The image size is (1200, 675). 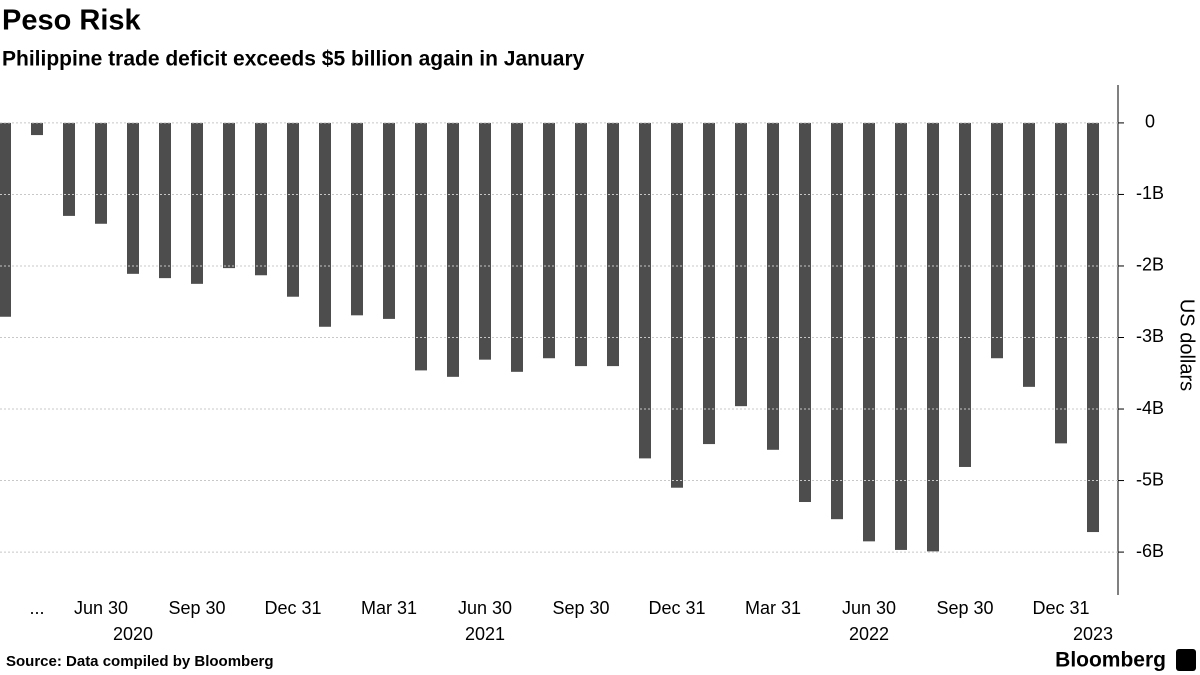 I want to click on x-year-label: 2021, so click(x=485, y=634).